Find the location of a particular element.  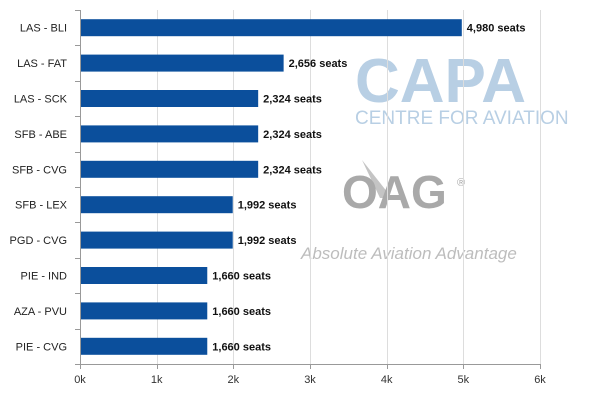

x-tick-label: 3k is located at coordinates (310, 380).